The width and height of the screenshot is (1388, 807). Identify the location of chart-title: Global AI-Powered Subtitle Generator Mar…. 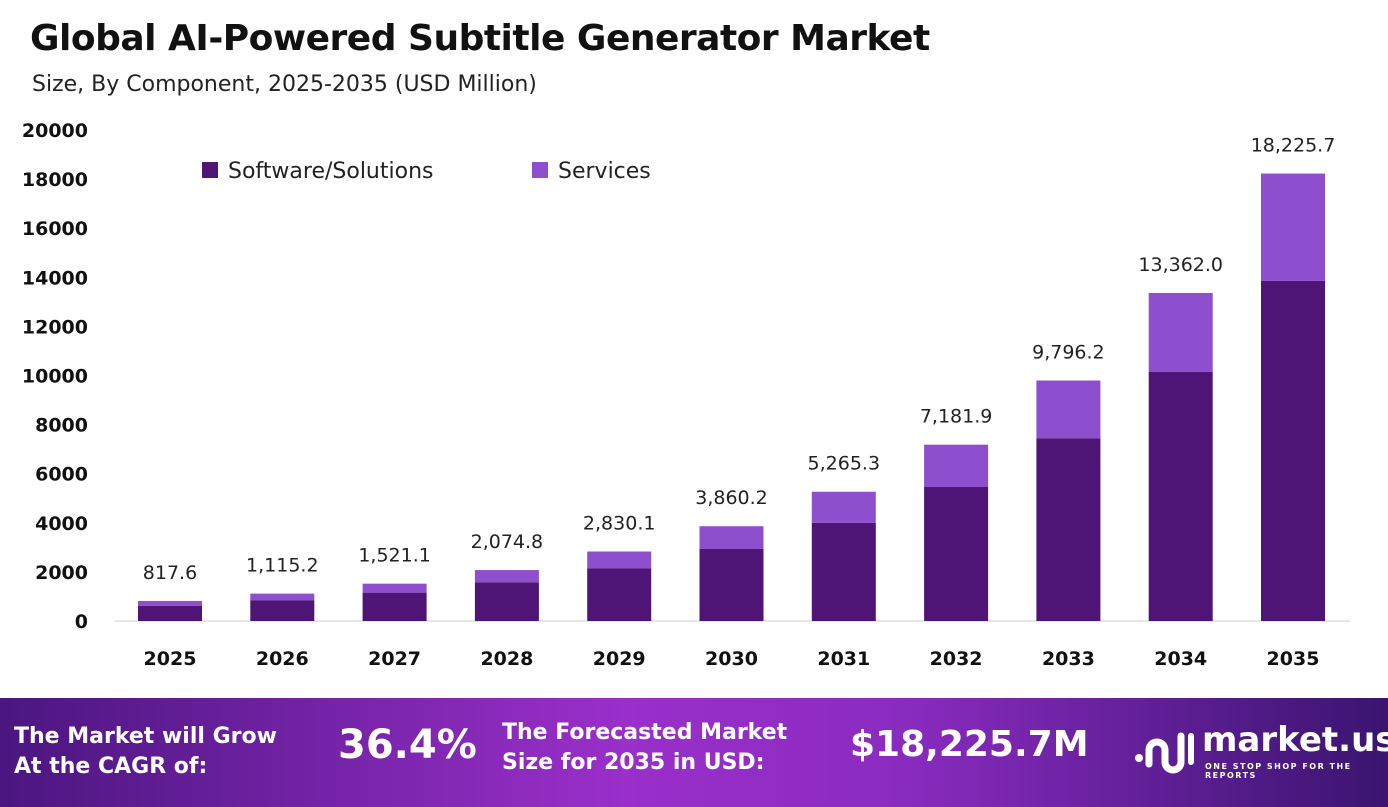
(480, 38).